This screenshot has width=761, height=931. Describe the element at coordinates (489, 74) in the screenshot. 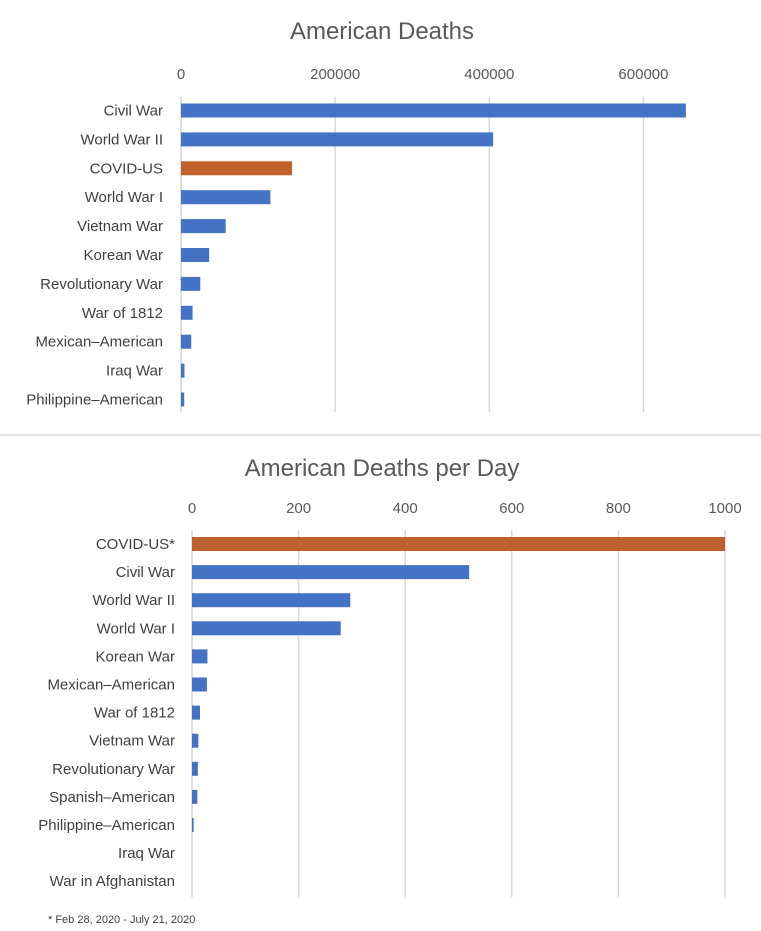

I see `c1-tick-label: 400000` at that location.